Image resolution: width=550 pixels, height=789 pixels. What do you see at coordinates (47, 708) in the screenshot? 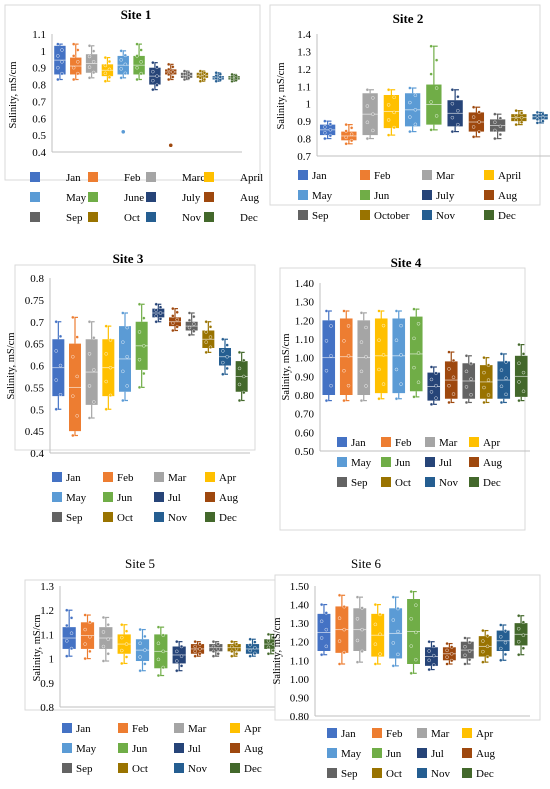
I see `y-tick-label: 0.8` at bounding box center [47, 708].